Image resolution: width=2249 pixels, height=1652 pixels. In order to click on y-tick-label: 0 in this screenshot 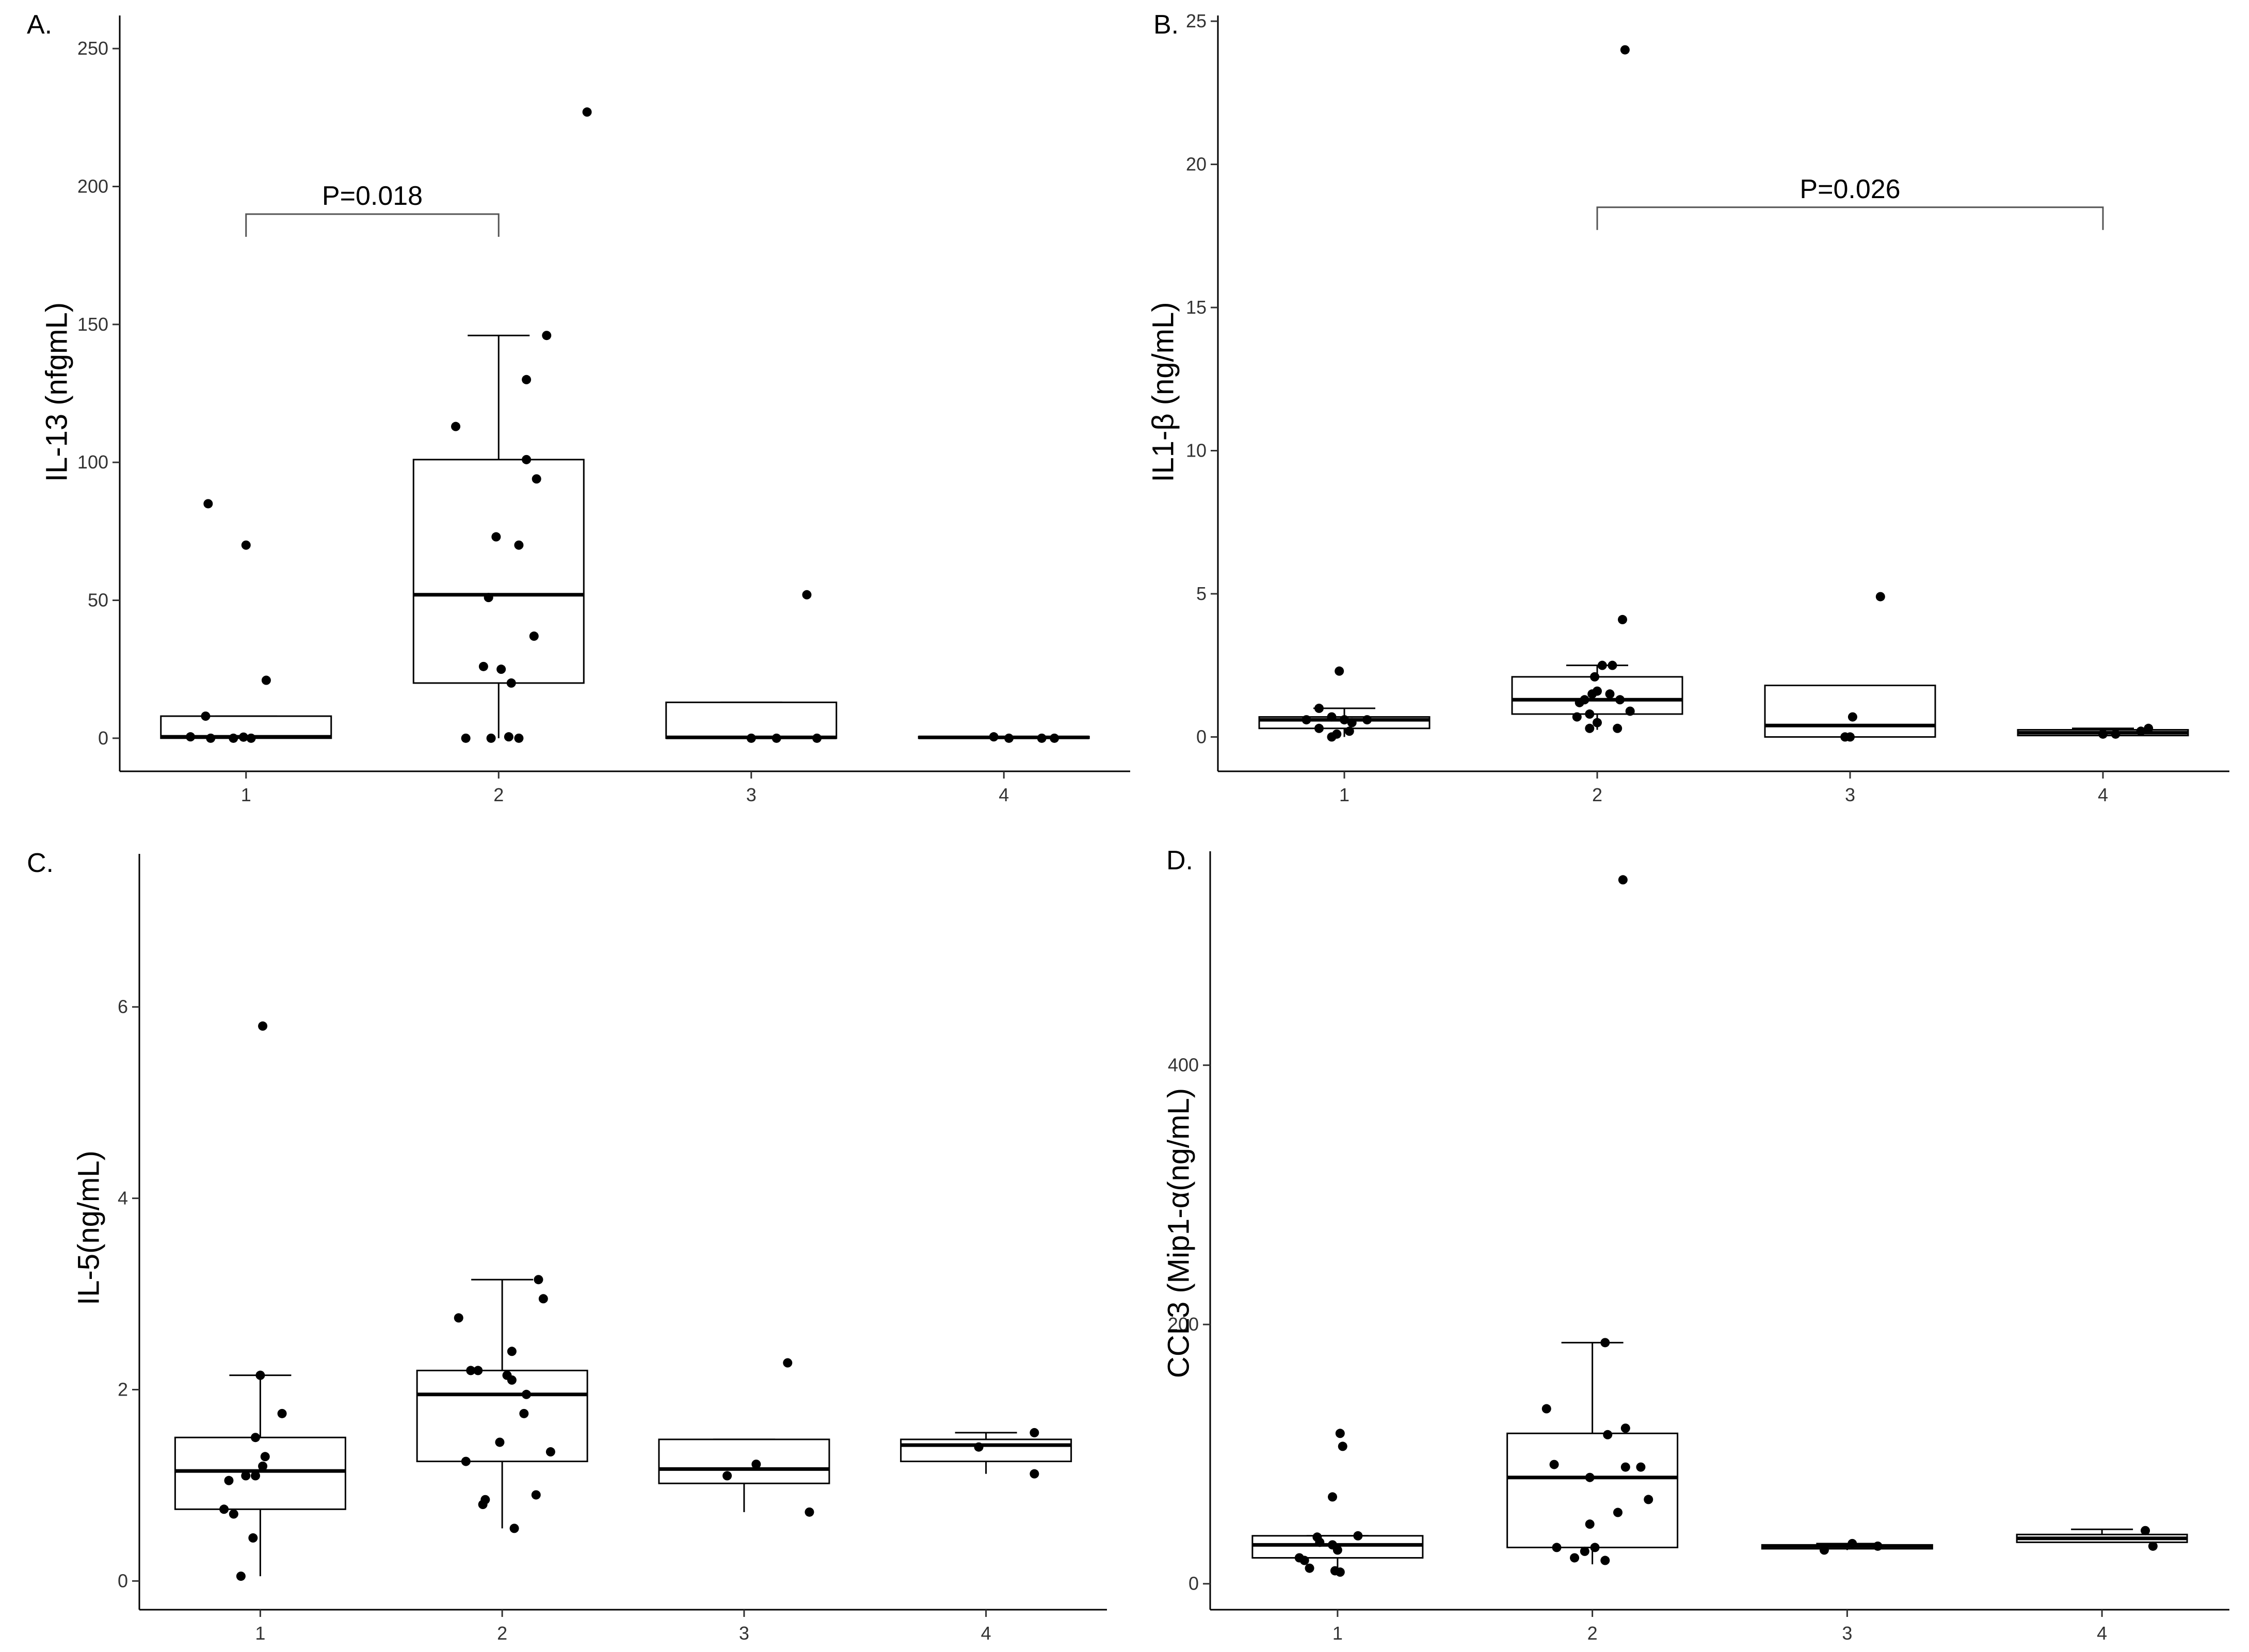, I will do `click(123, 1580)`.